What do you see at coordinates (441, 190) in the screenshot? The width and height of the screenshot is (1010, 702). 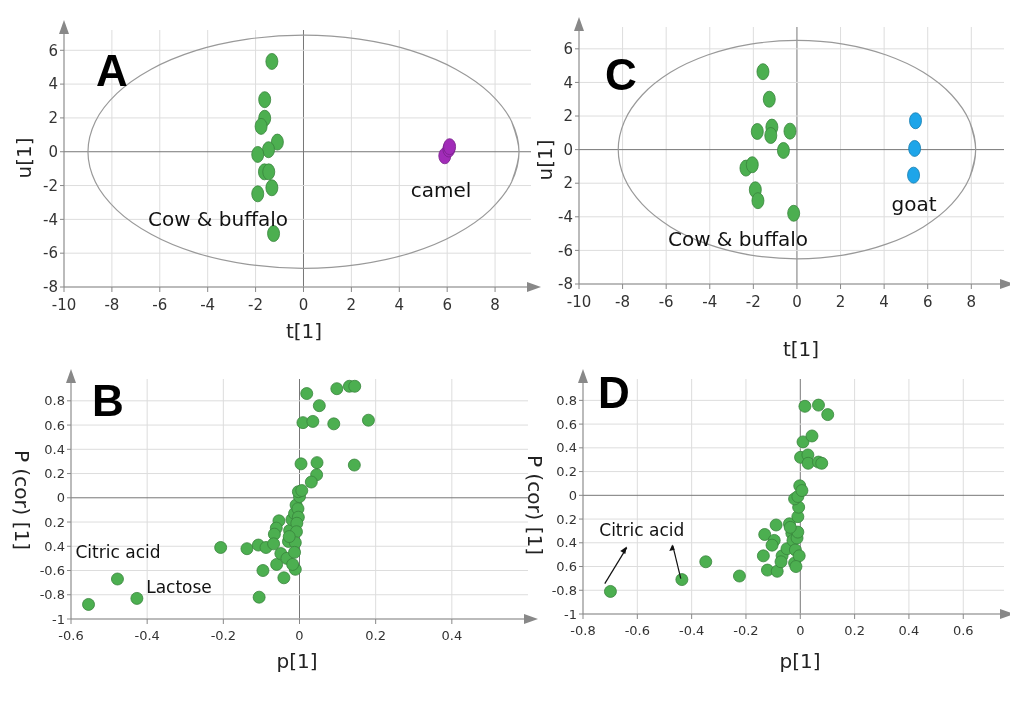 I see `annotation: camel` at bounding box center [441, 190].